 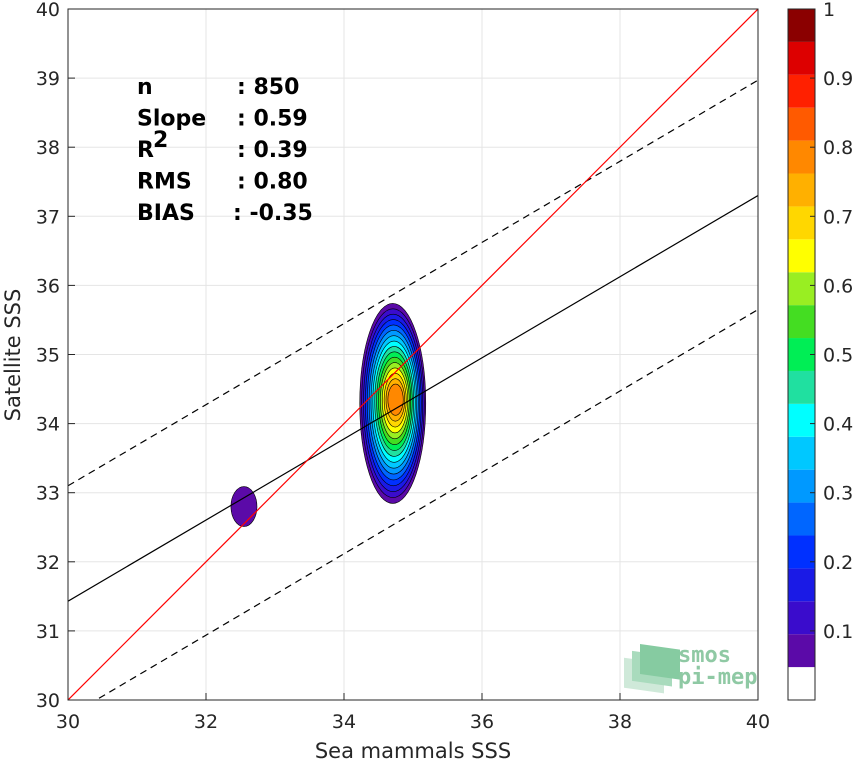 What do you see at coordinates (145, 87) in the screenshot?
I see `stat-label: n` at bounding box center [145, 87].